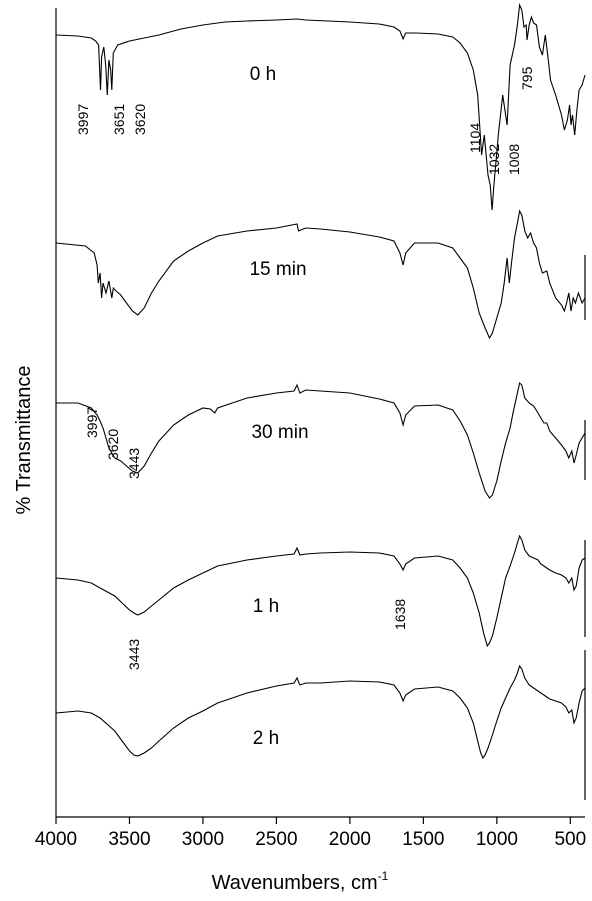 The image size is (592, 901). What do you see at coordinates (497, 839) in the screenshot?
I see `x-tick-label: 1000` at bounding box center [497, 839].